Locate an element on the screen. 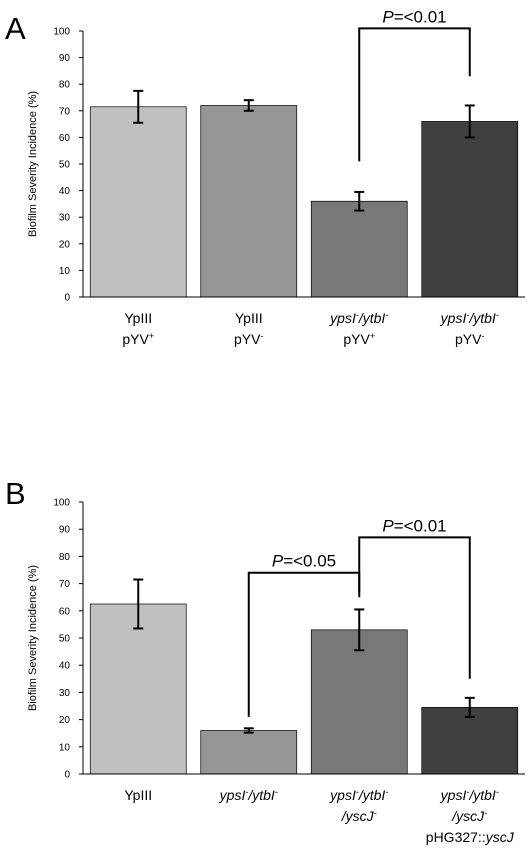 The height and width of the screenshot is (849, 531). x-tick-label: YpIII is located at coordinates (138, 795).